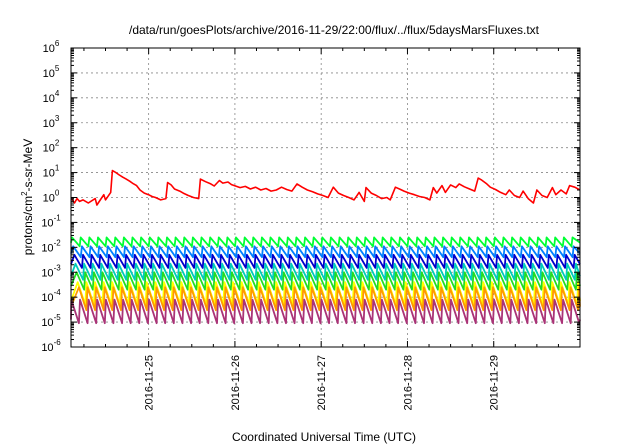  Describe the element at coordinates (57, 193) in the screenshot. I see `y-tick-exponent: 0` at that location.